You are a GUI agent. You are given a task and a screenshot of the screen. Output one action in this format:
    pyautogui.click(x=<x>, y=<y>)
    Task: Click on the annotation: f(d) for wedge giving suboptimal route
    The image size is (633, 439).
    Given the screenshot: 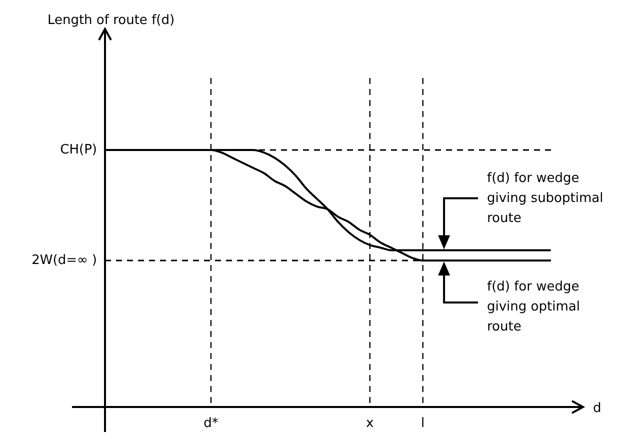 What is the action you would take?
    pyautogui.click(x=545, y=198)
    